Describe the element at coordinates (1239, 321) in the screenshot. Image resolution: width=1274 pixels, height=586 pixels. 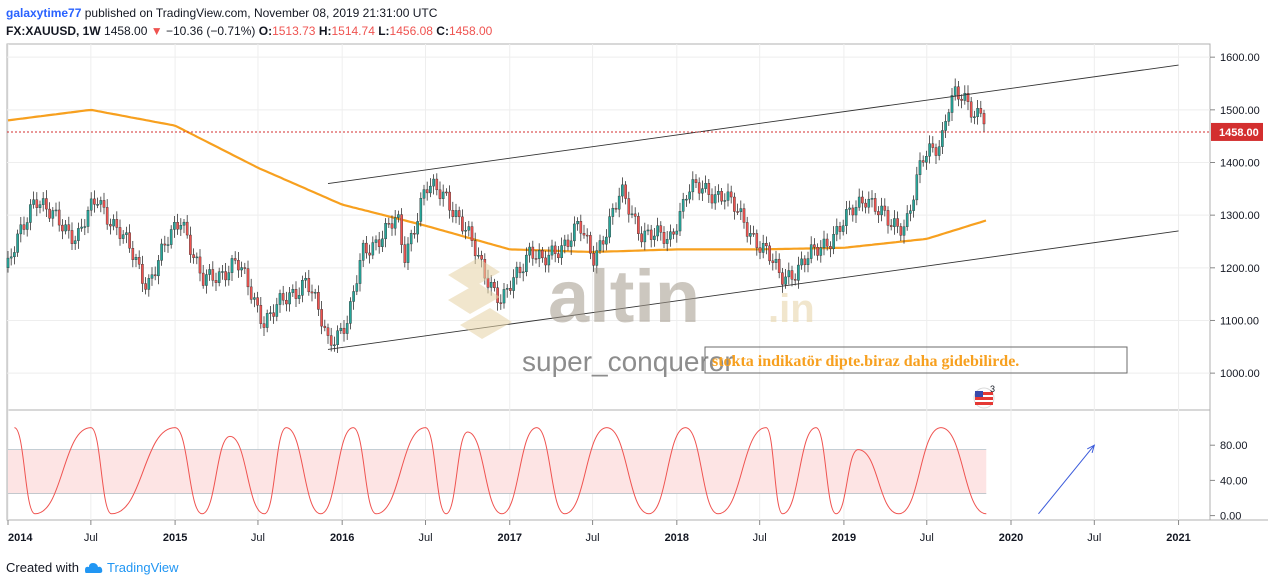
I see `price-tick-label: 1100.00` at that location.